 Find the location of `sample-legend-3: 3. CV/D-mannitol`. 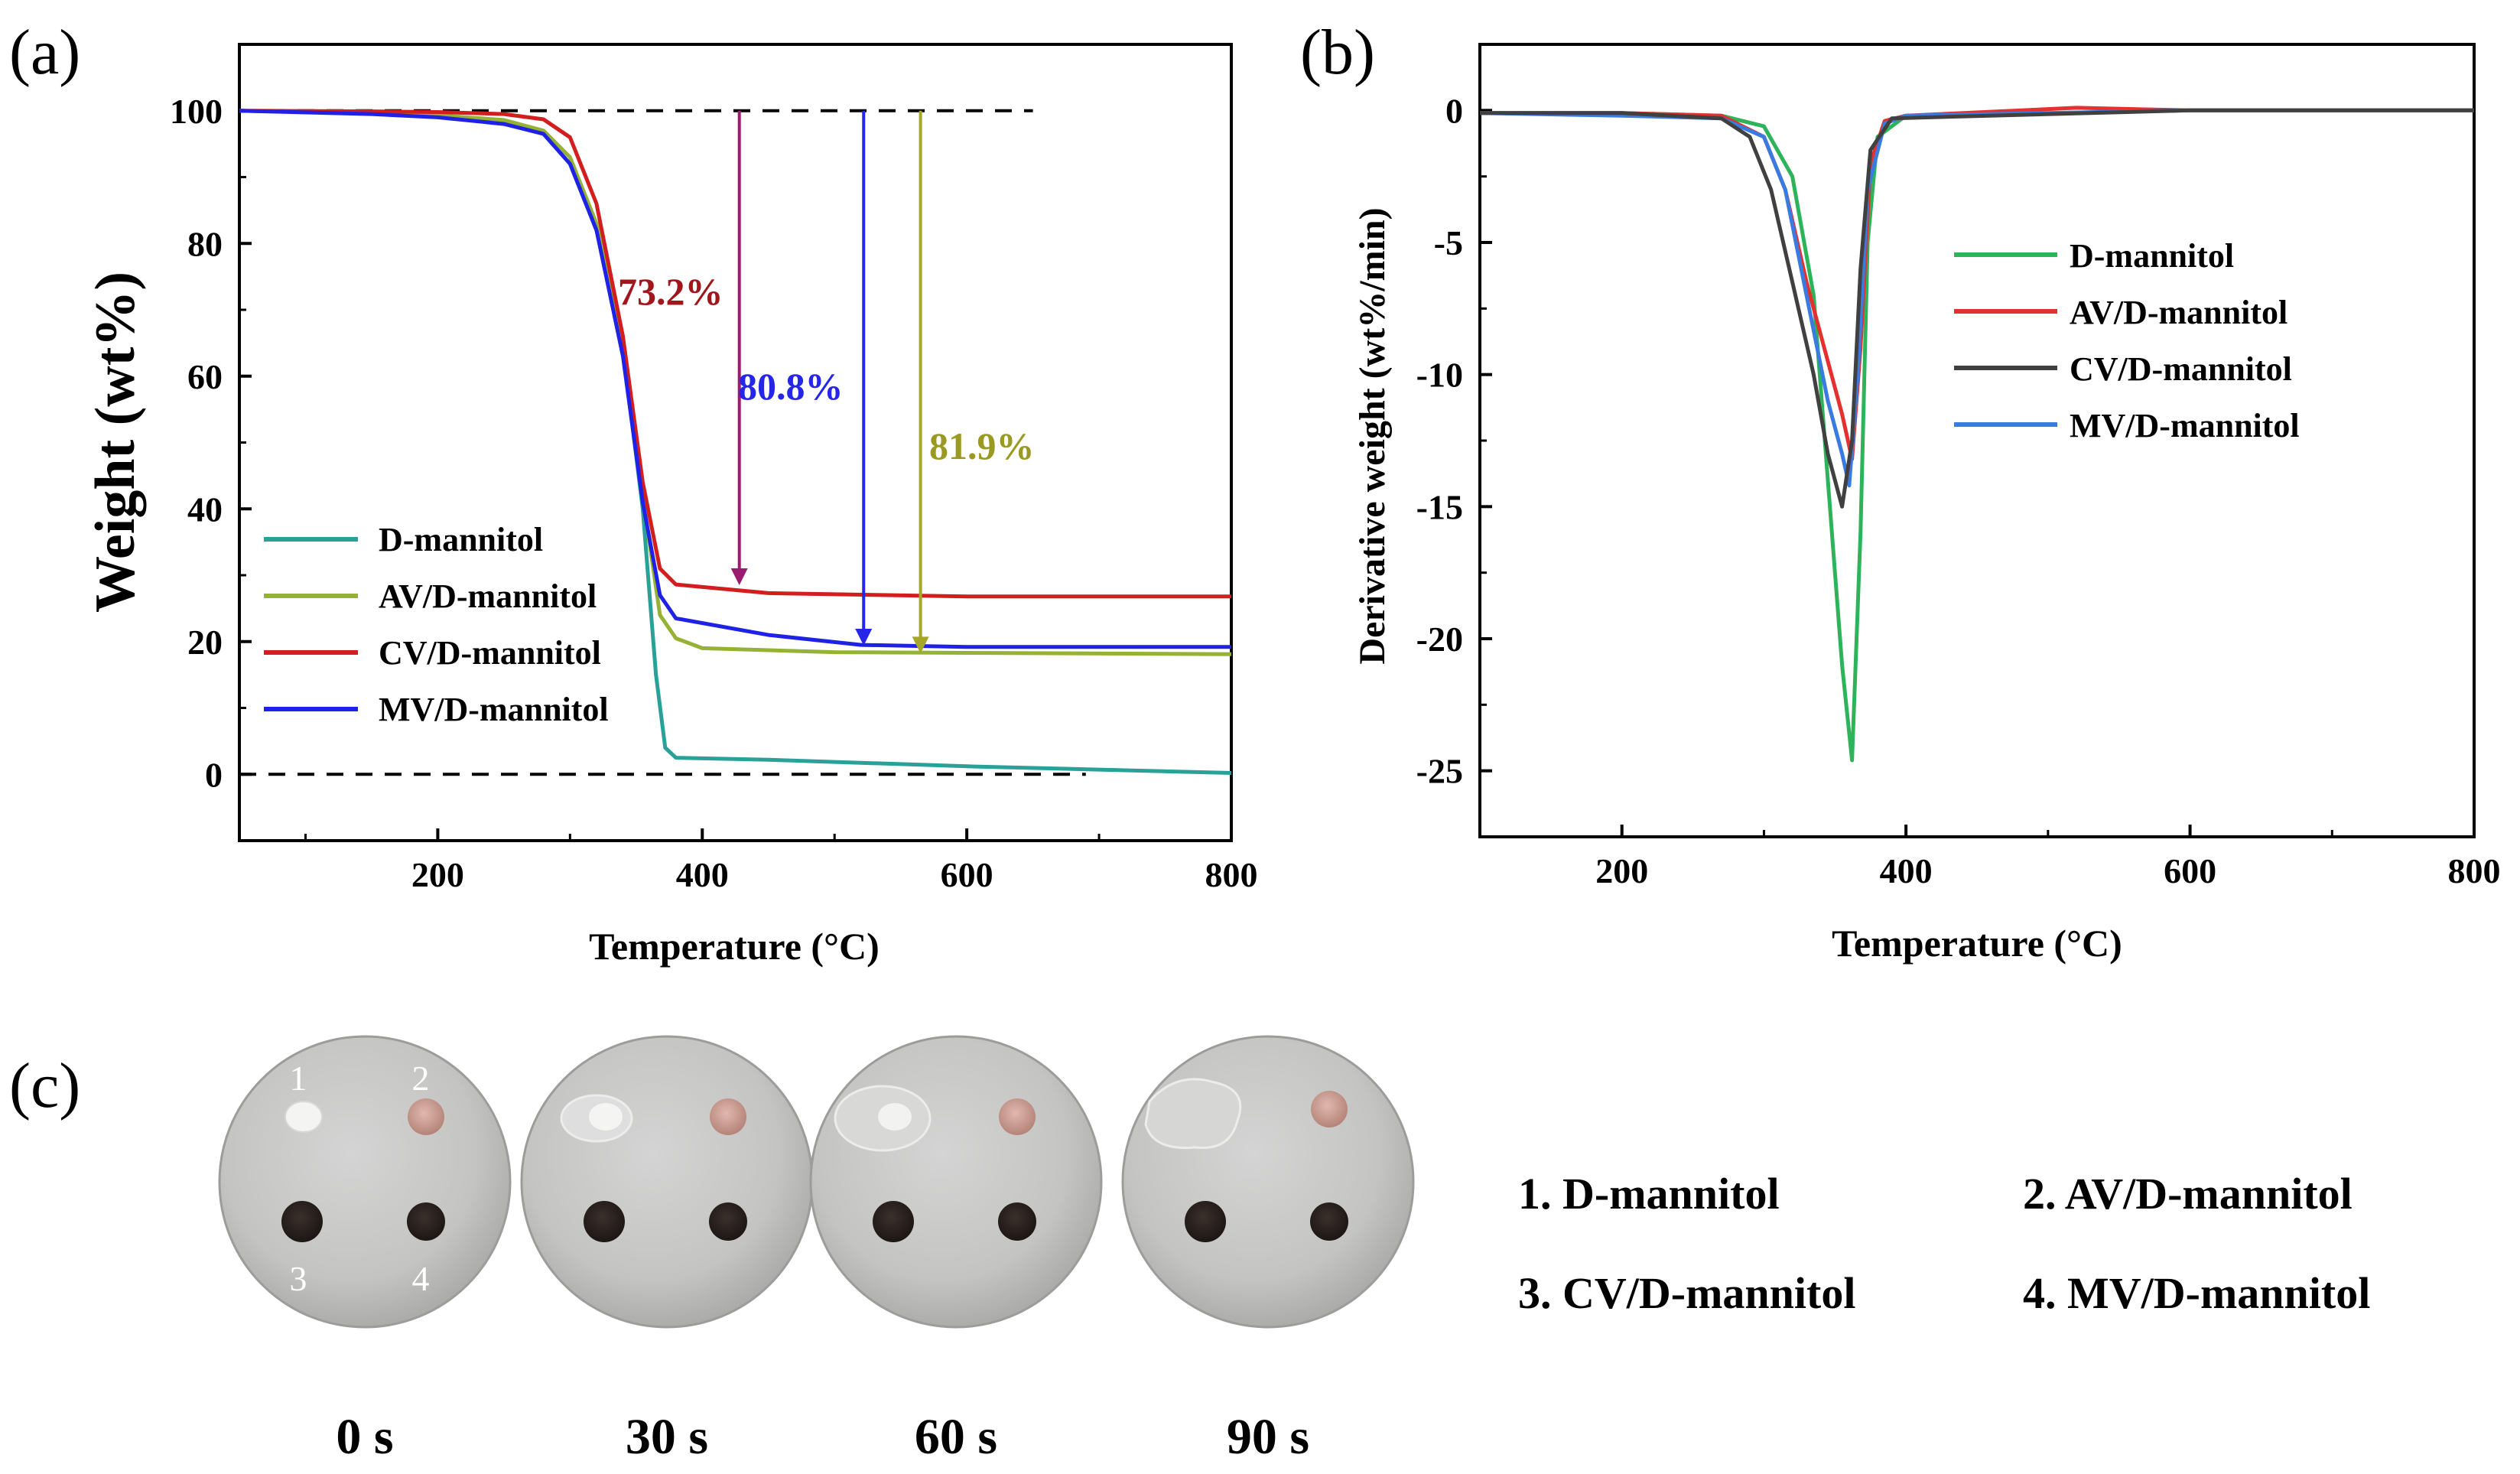

sample-legend-3: 3. CV/D-mannitol is located at coordinates (1686, 1293).